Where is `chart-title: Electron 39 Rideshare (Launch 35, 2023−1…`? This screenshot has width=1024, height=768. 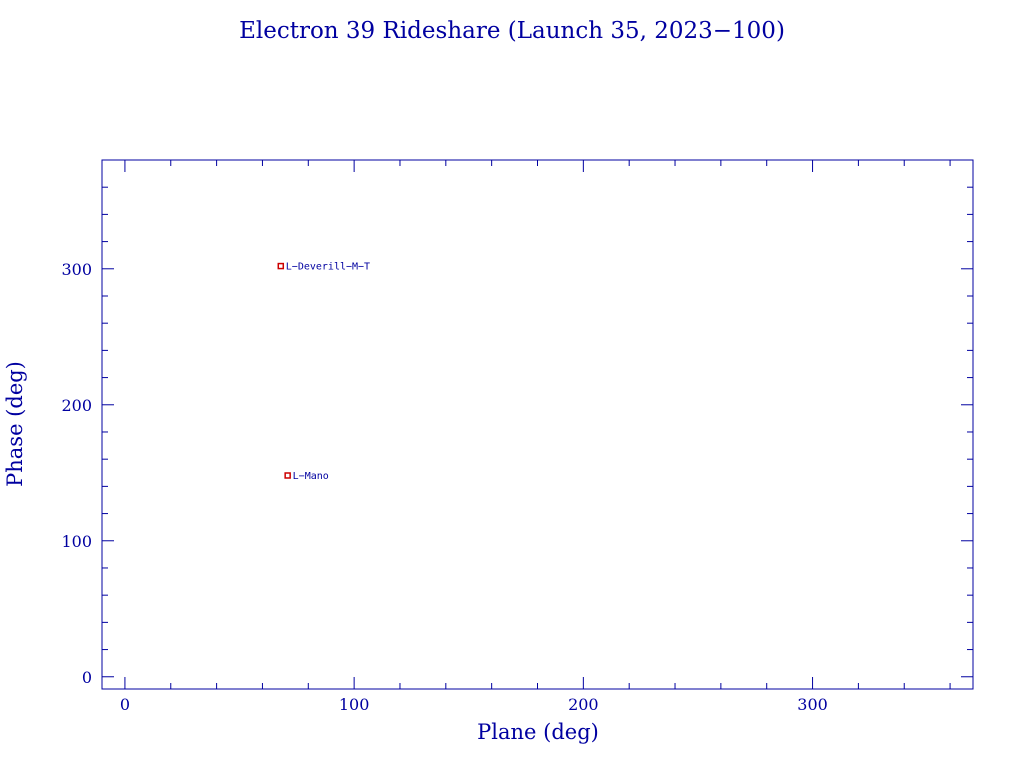 chart-title: Electron 39 Rideshare (Launch 35, 2023−1… is located at coordinates (512, 31).